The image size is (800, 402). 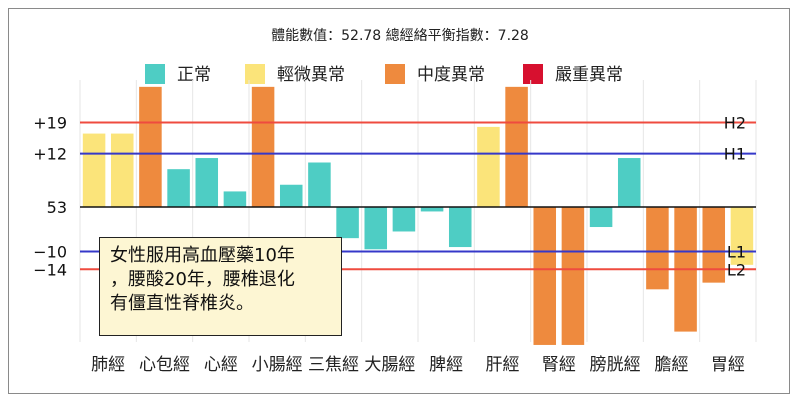 What do you see at coordinates (672, 365) in the screenshot?
I see `x-tick-label: 膽經` at bounding box center [672, 365].